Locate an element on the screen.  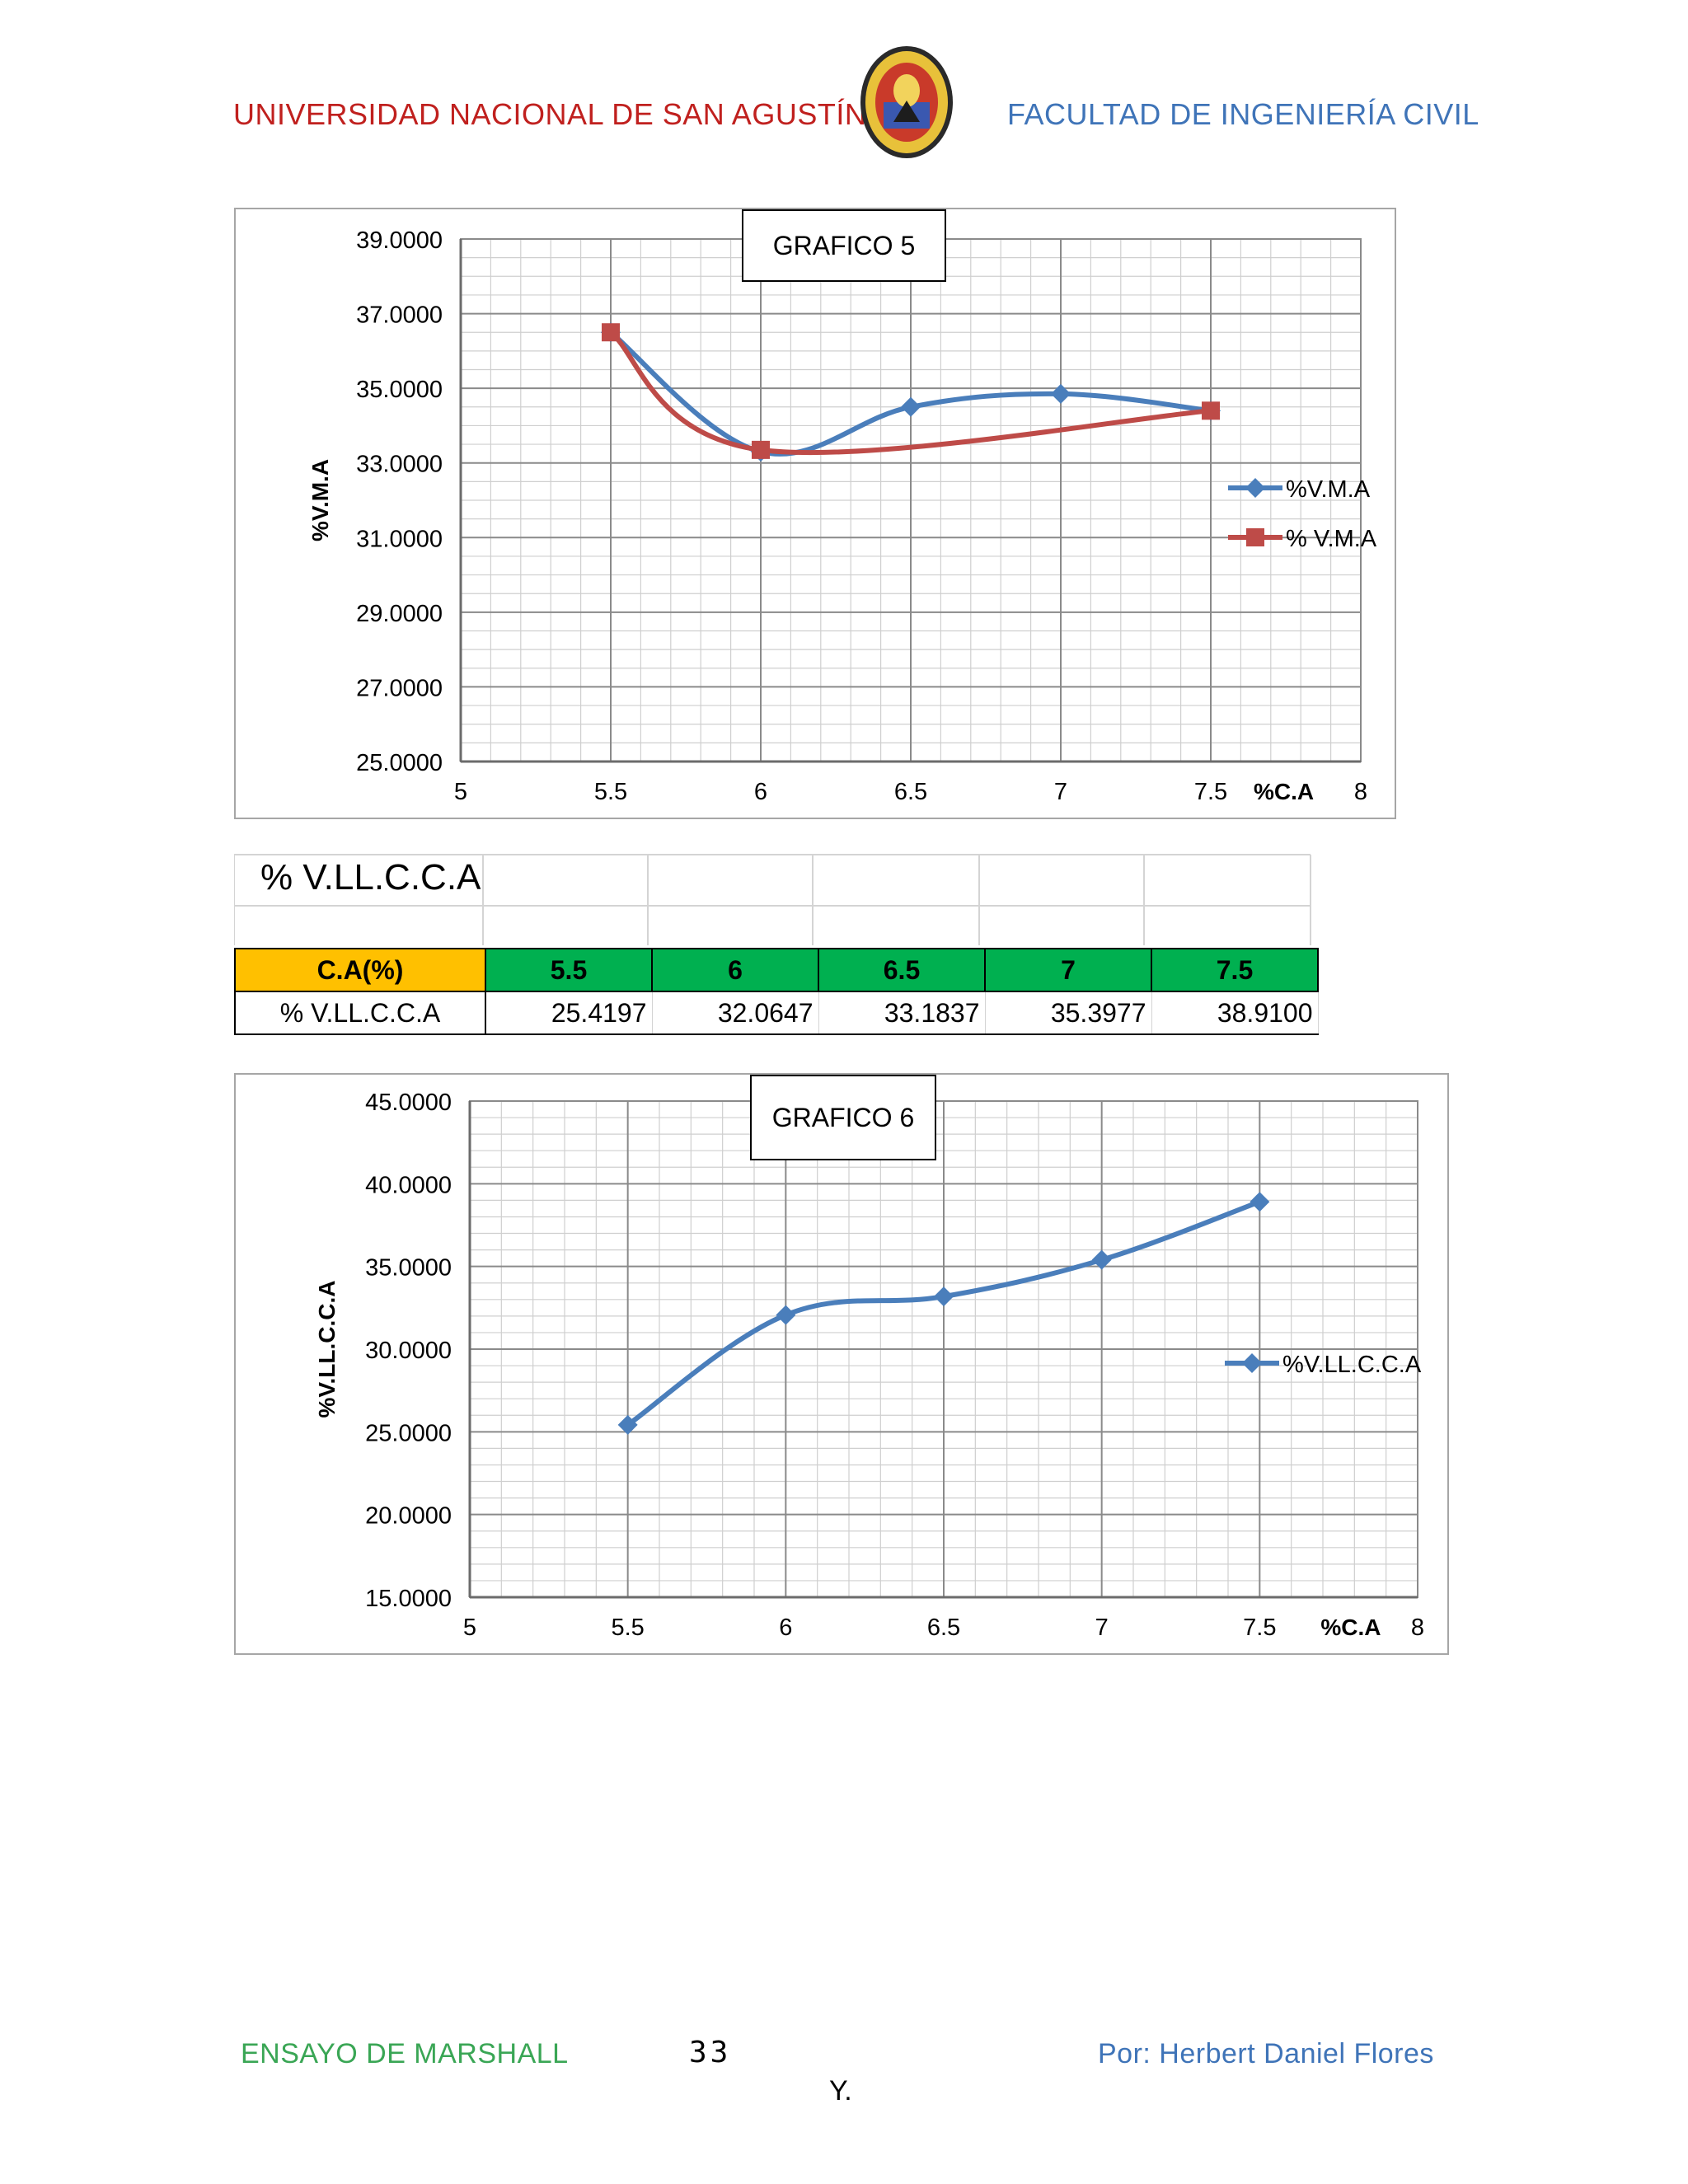
header-label-cell: C.A(%) is located at coordinates (360, 970).